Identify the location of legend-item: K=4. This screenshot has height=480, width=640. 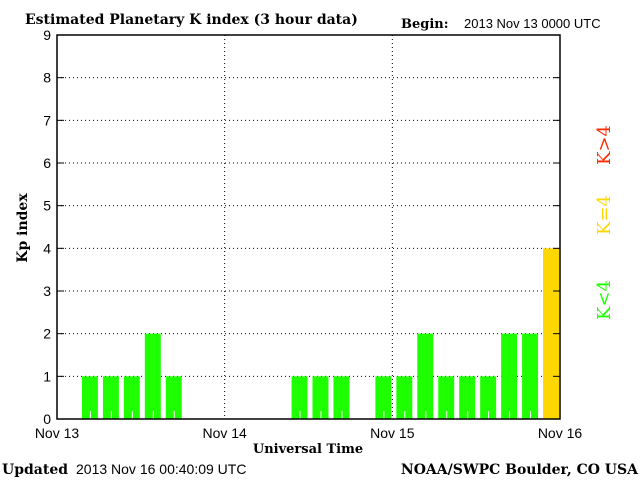
(604, 215).